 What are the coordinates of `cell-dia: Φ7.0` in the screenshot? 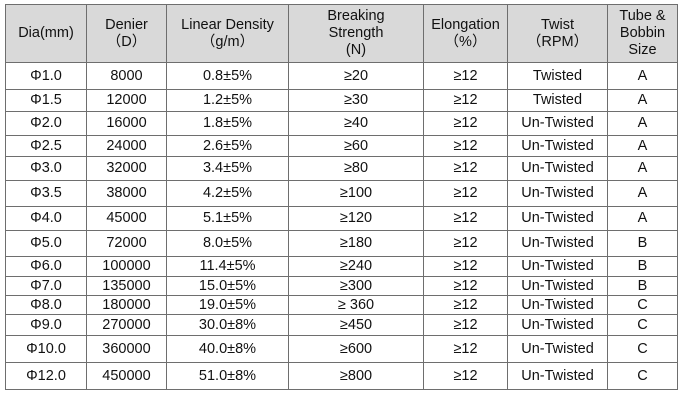 It's located at (46, 286).